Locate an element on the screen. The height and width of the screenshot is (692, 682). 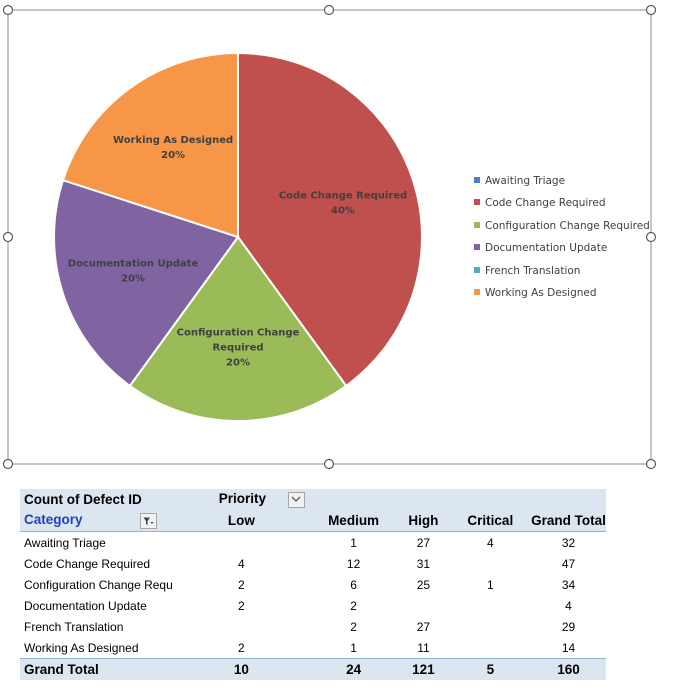
table-cell: 25 is located at coordinates (423, 584).